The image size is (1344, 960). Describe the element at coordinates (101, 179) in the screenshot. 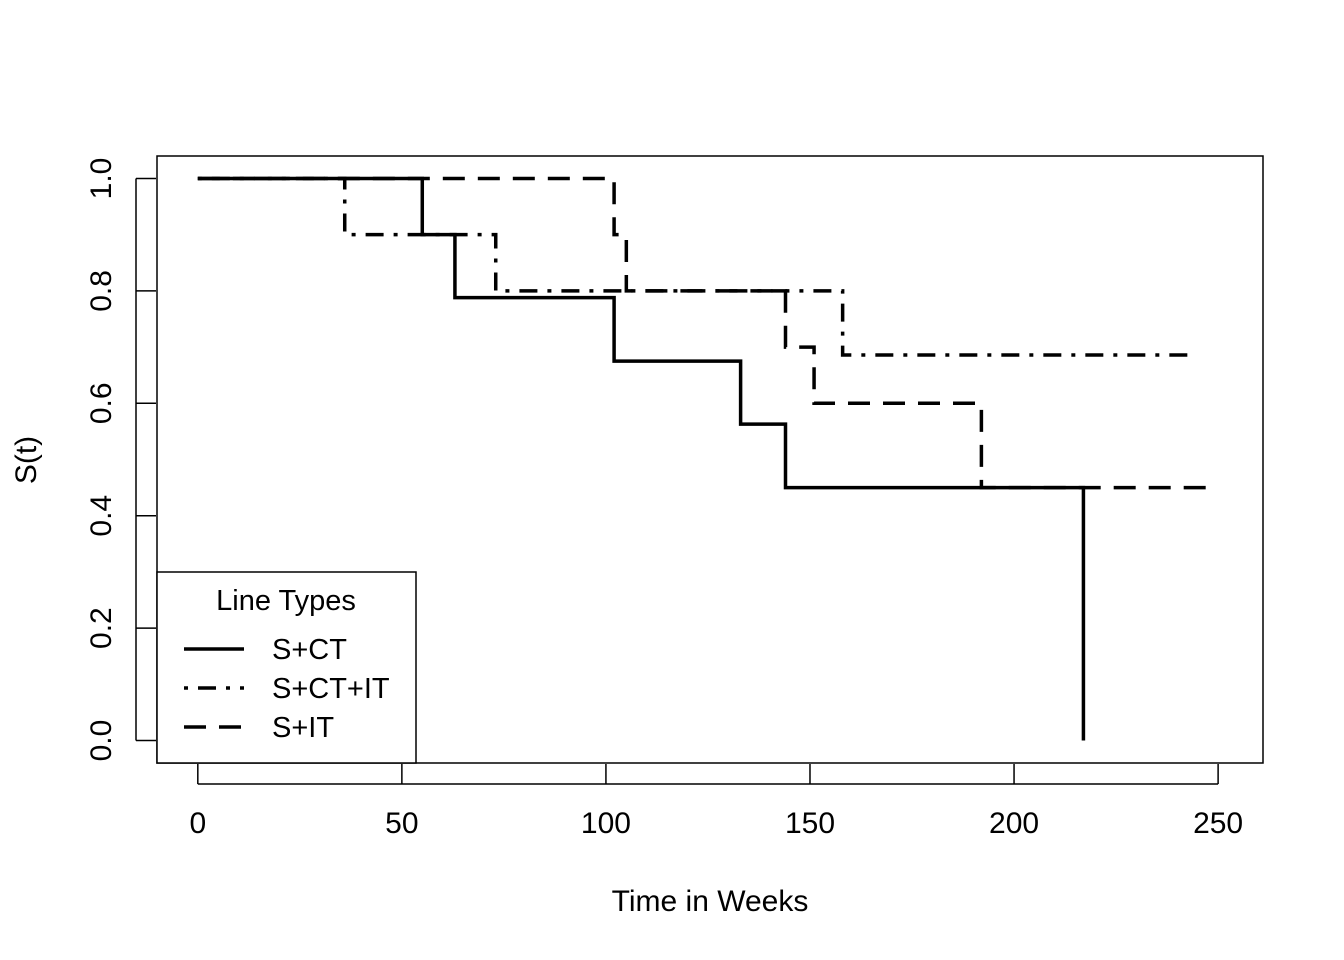

I see `y-tick-label: 1.0` at that location.